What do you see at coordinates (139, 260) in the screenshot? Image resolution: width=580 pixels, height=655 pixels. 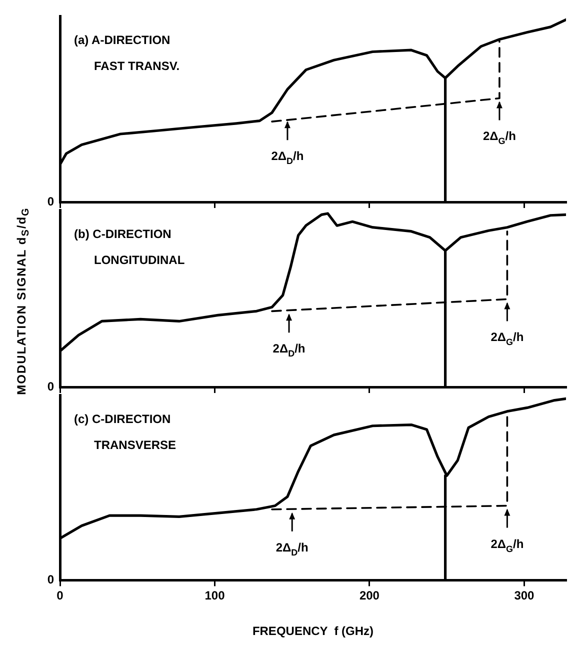 I see `annotation: LONGITUDINAL` at bounding box center [139, 260].